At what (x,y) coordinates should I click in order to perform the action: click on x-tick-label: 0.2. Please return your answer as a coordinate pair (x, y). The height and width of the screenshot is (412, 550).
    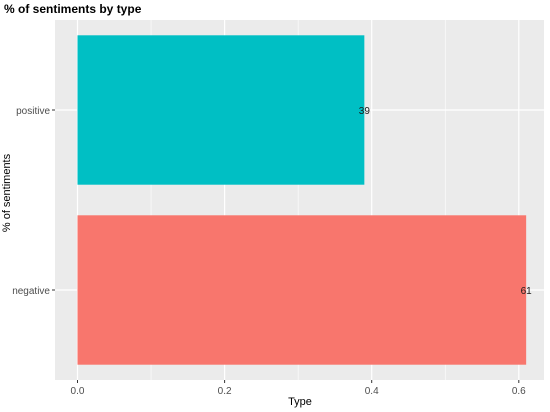
    Looking at the image, I should click on (225, 391).